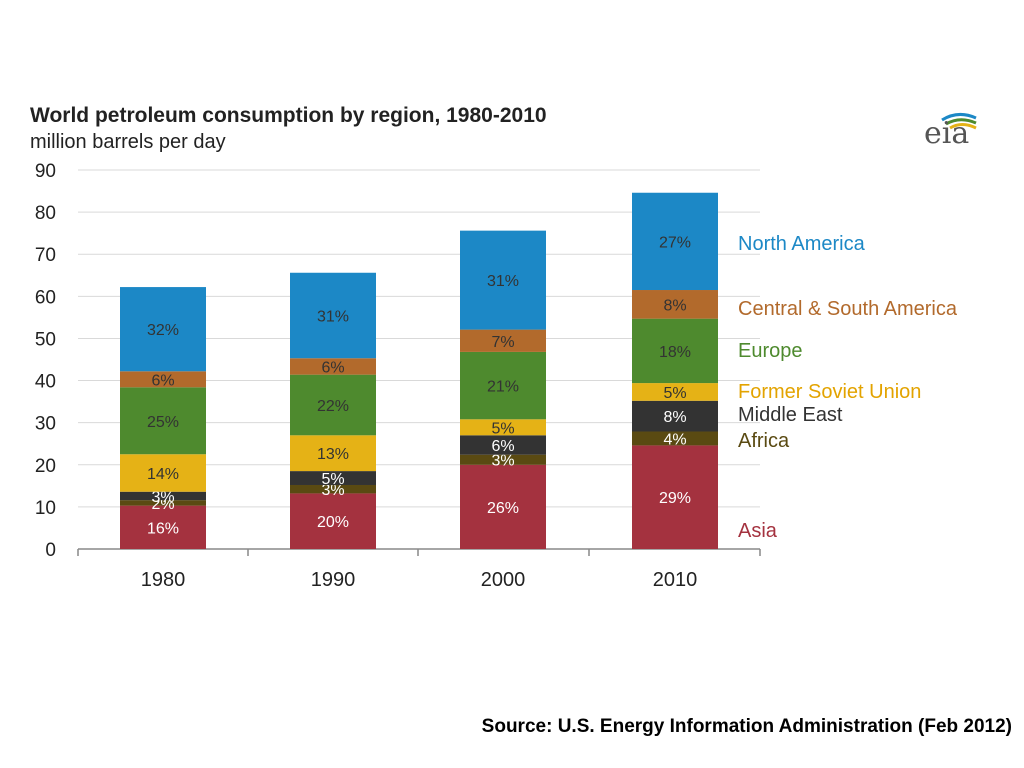  Describe the element at coordinates (758, 531) in the screenshot. I see `legend-entry: Asia` at that location.